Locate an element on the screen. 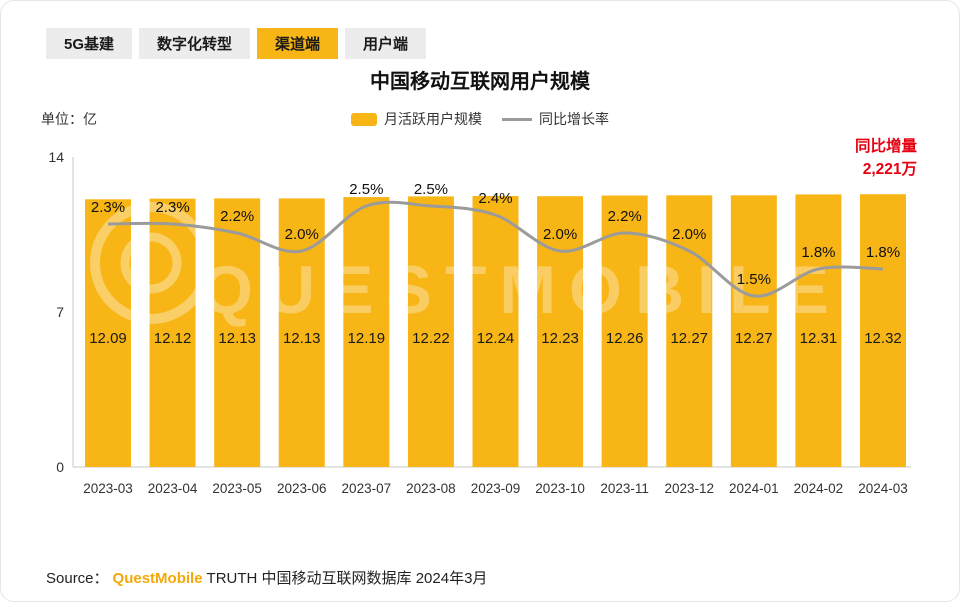 Image resolution: width=960 pixels, height=602 pixels. watermark: QUESTMOBILE is located at coordinates (521, 290).